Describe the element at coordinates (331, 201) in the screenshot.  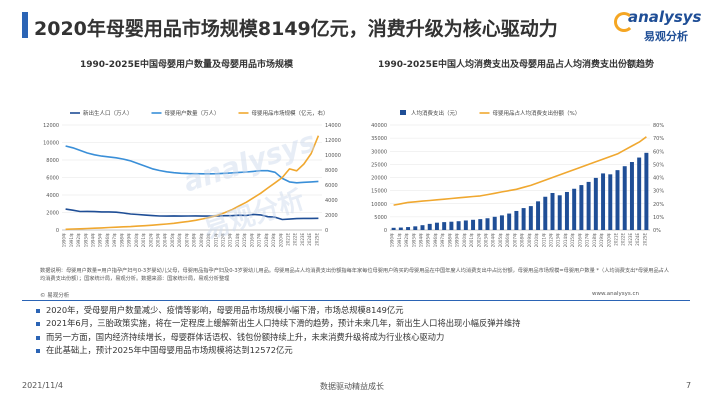
I see `y-right-tick-label: 4000` at that location.